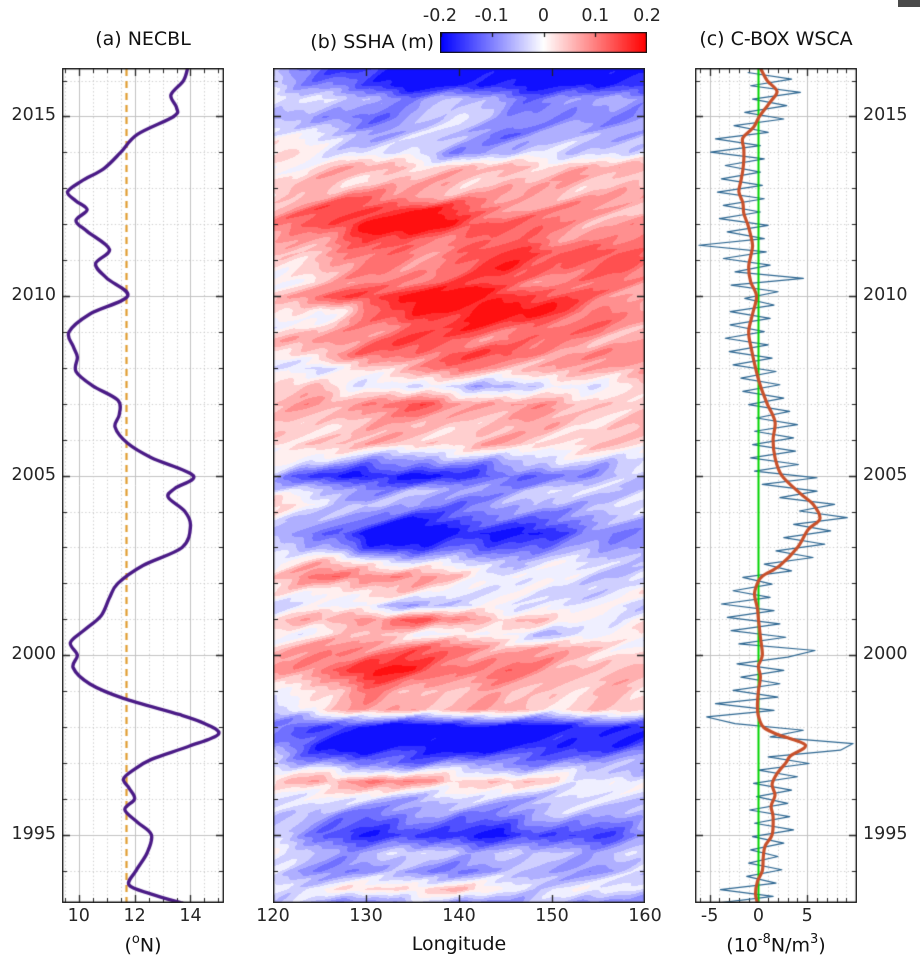 The width and height of the screenshot is (920, 978). Describe the element at coordinates (491, 16) in the screenshot. I see `colorbar-tick-label: -0.1` at that location.